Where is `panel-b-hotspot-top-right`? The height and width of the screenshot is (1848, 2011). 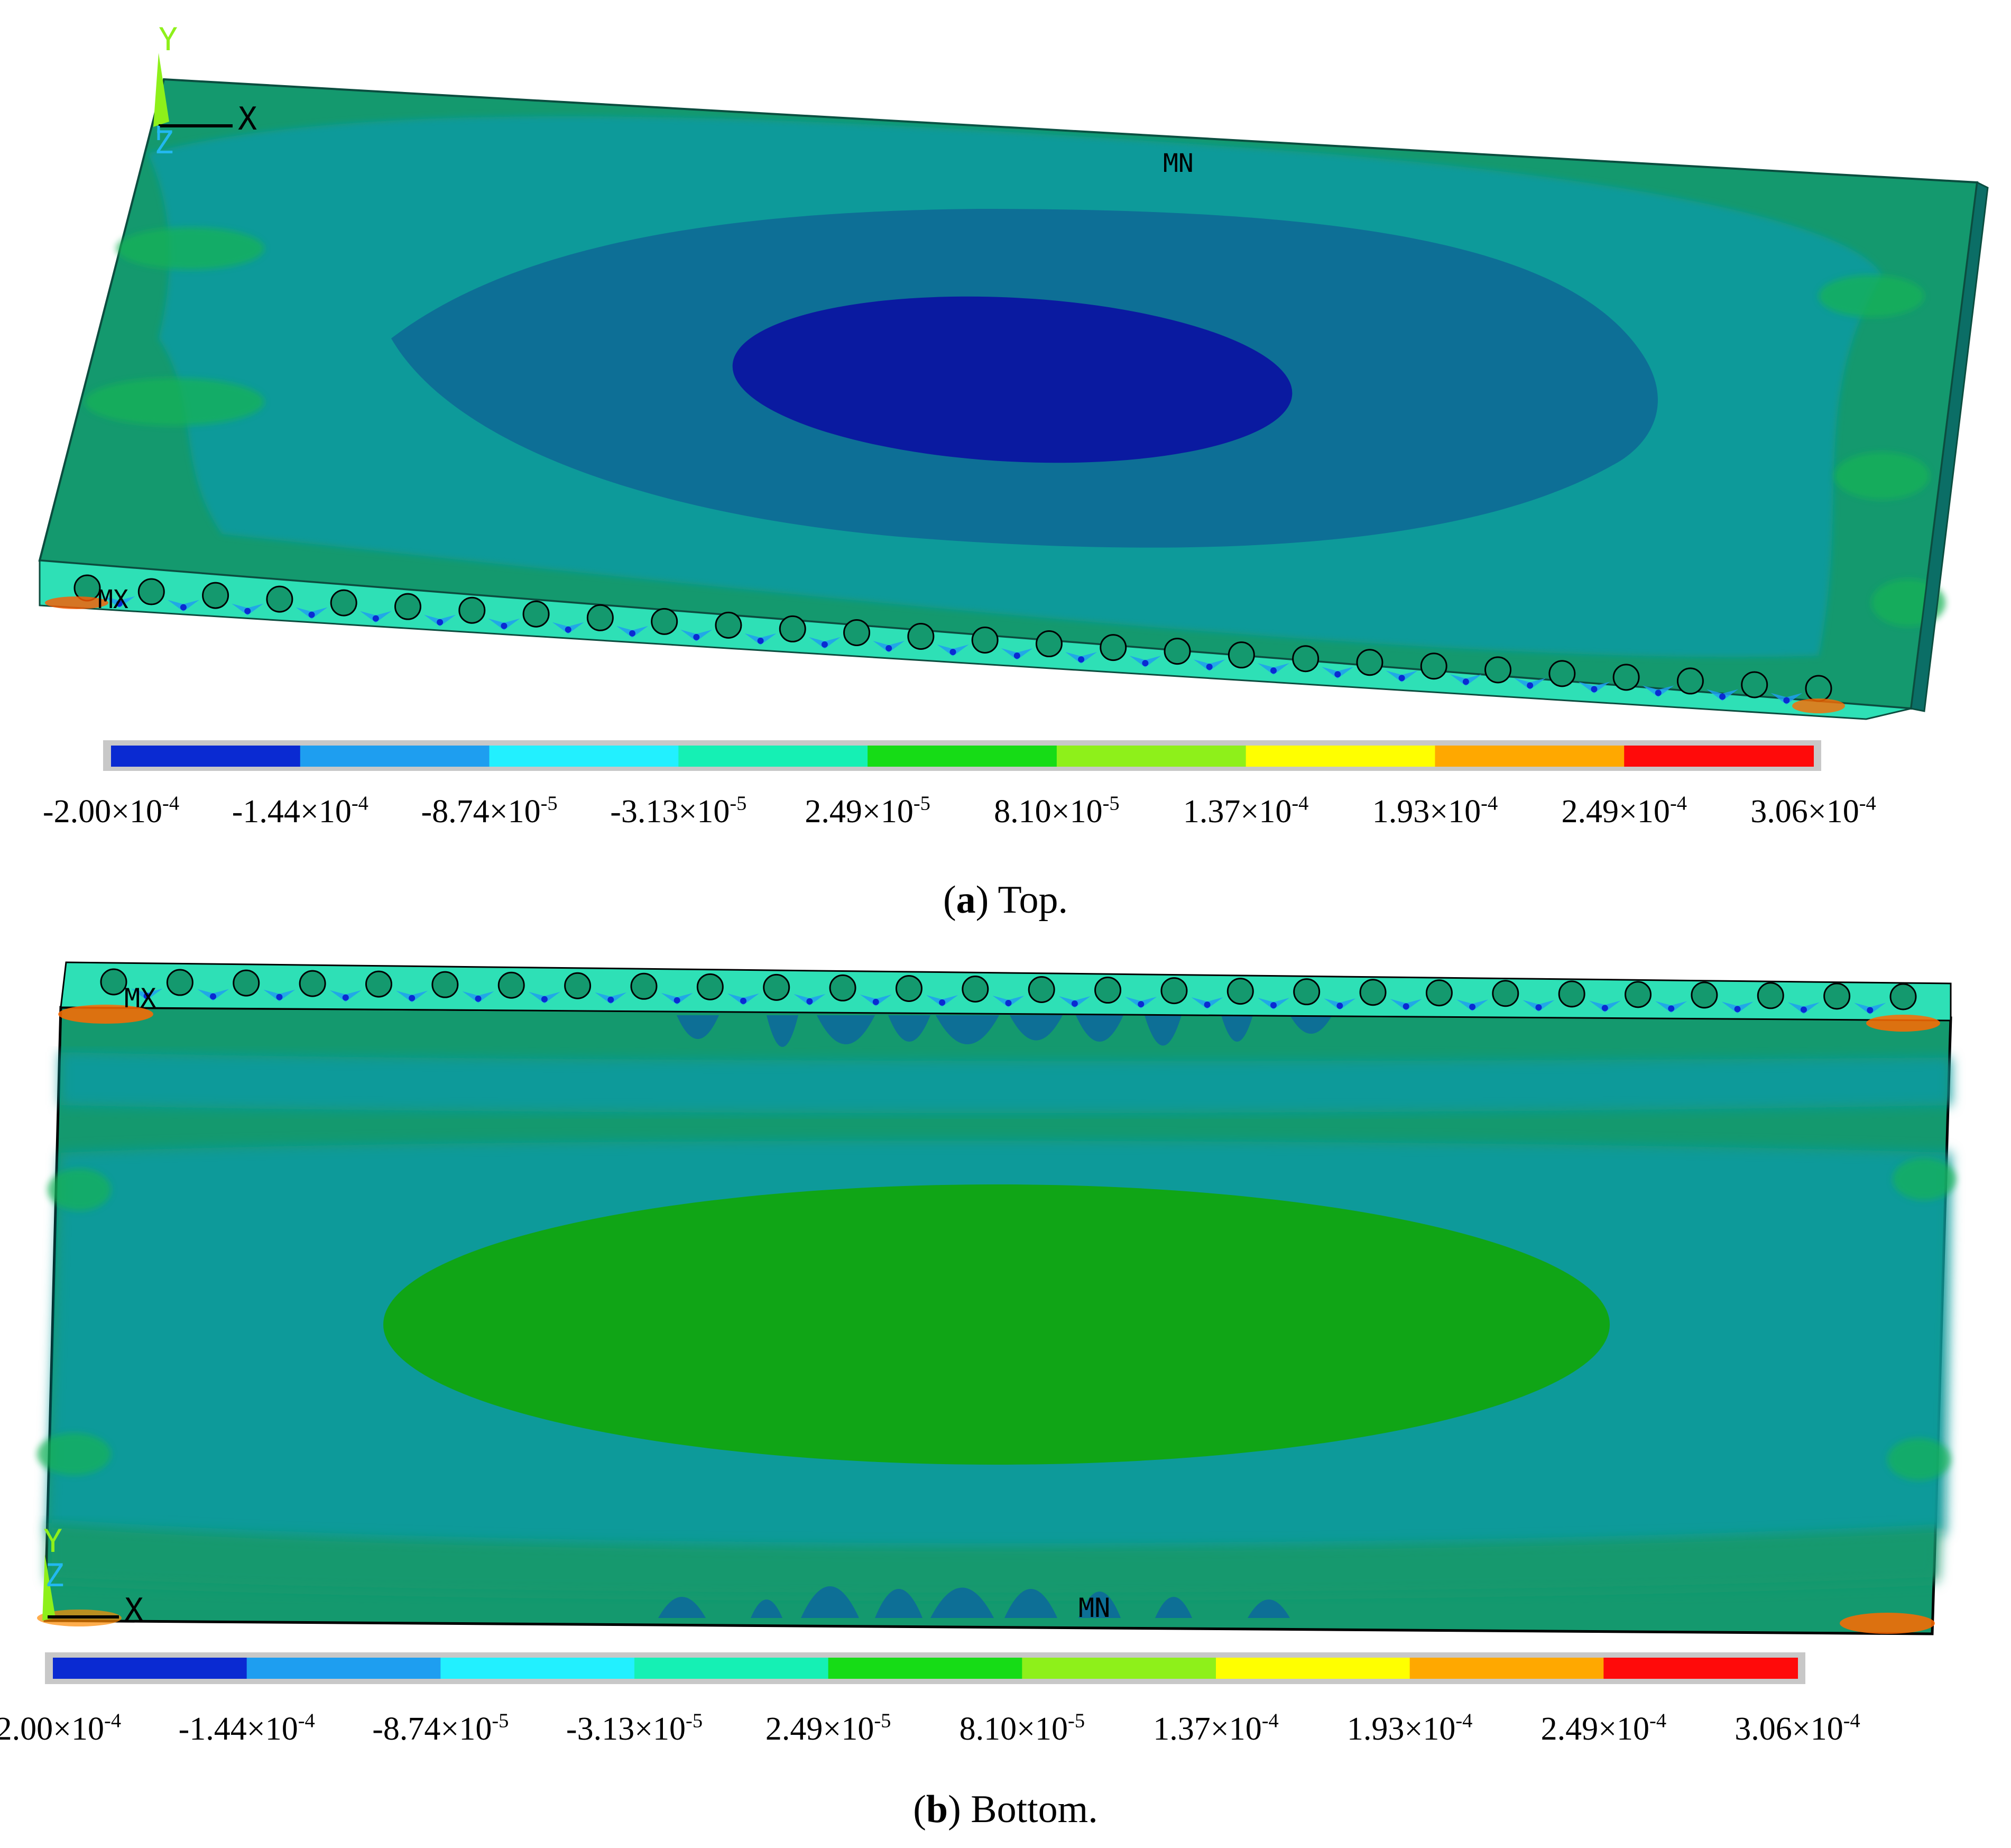 panel-b-hotspot-top-right is located at coordinates (1903, 1023).